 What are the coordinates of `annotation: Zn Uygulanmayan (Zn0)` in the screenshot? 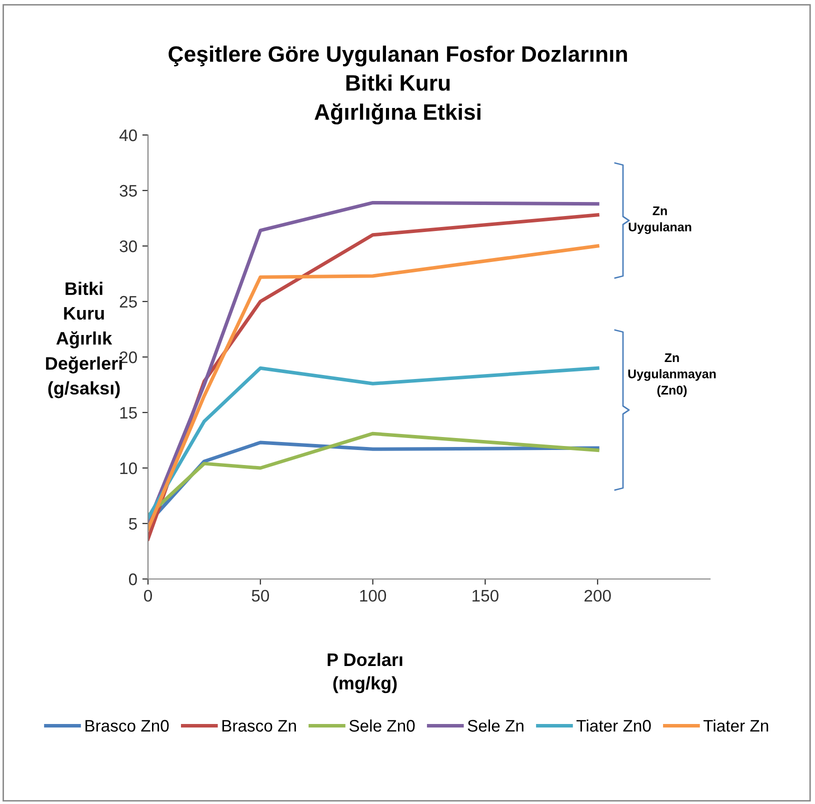 It's located at (672, 375).